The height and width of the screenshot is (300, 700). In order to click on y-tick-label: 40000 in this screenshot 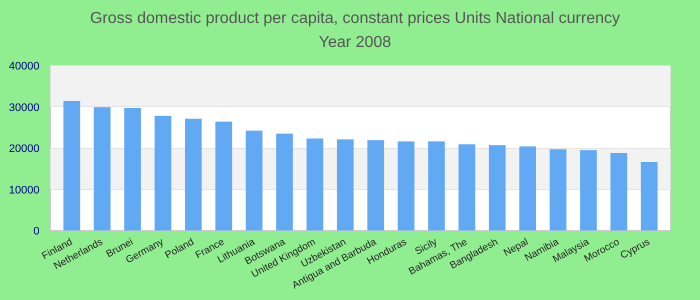, I will do `click(24, 66)`.